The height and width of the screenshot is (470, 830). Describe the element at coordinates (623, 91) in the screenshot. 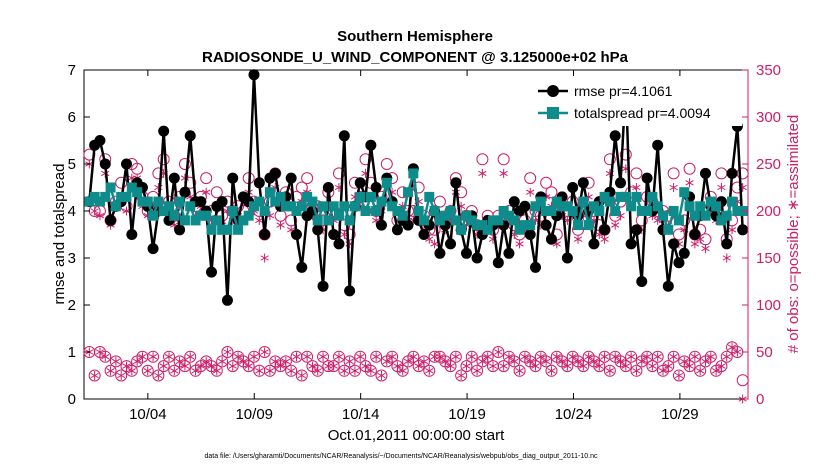

I see `legend-rmse-label: rmse pr=4.1061` at that location.